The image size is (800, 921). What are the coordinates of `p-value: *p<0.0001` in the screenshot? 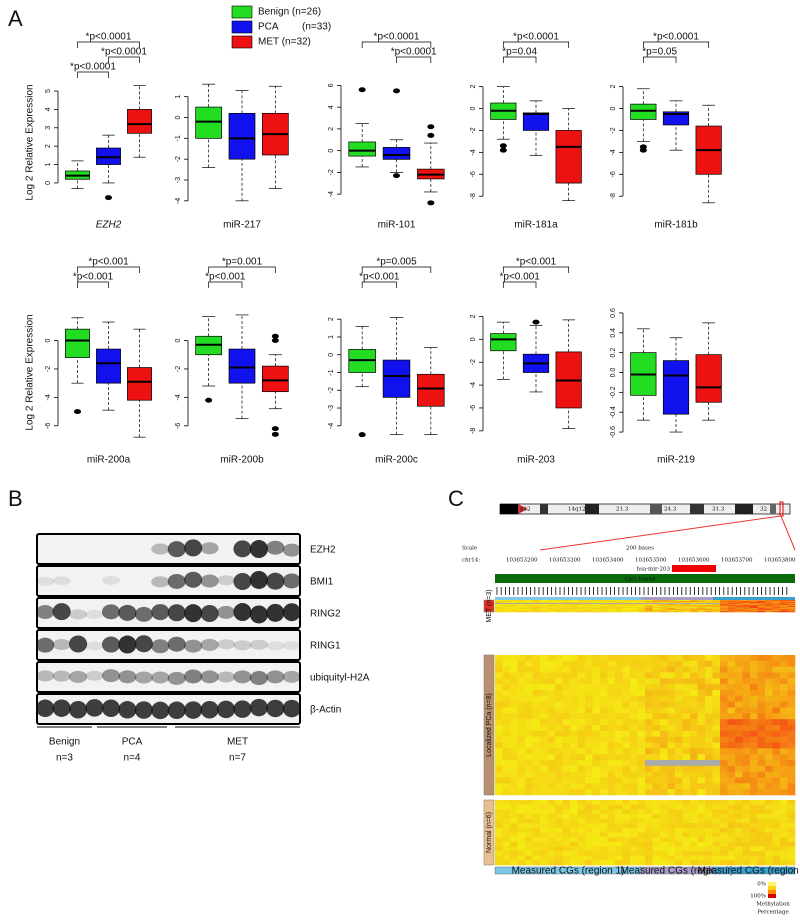 It's located at (536, 37).